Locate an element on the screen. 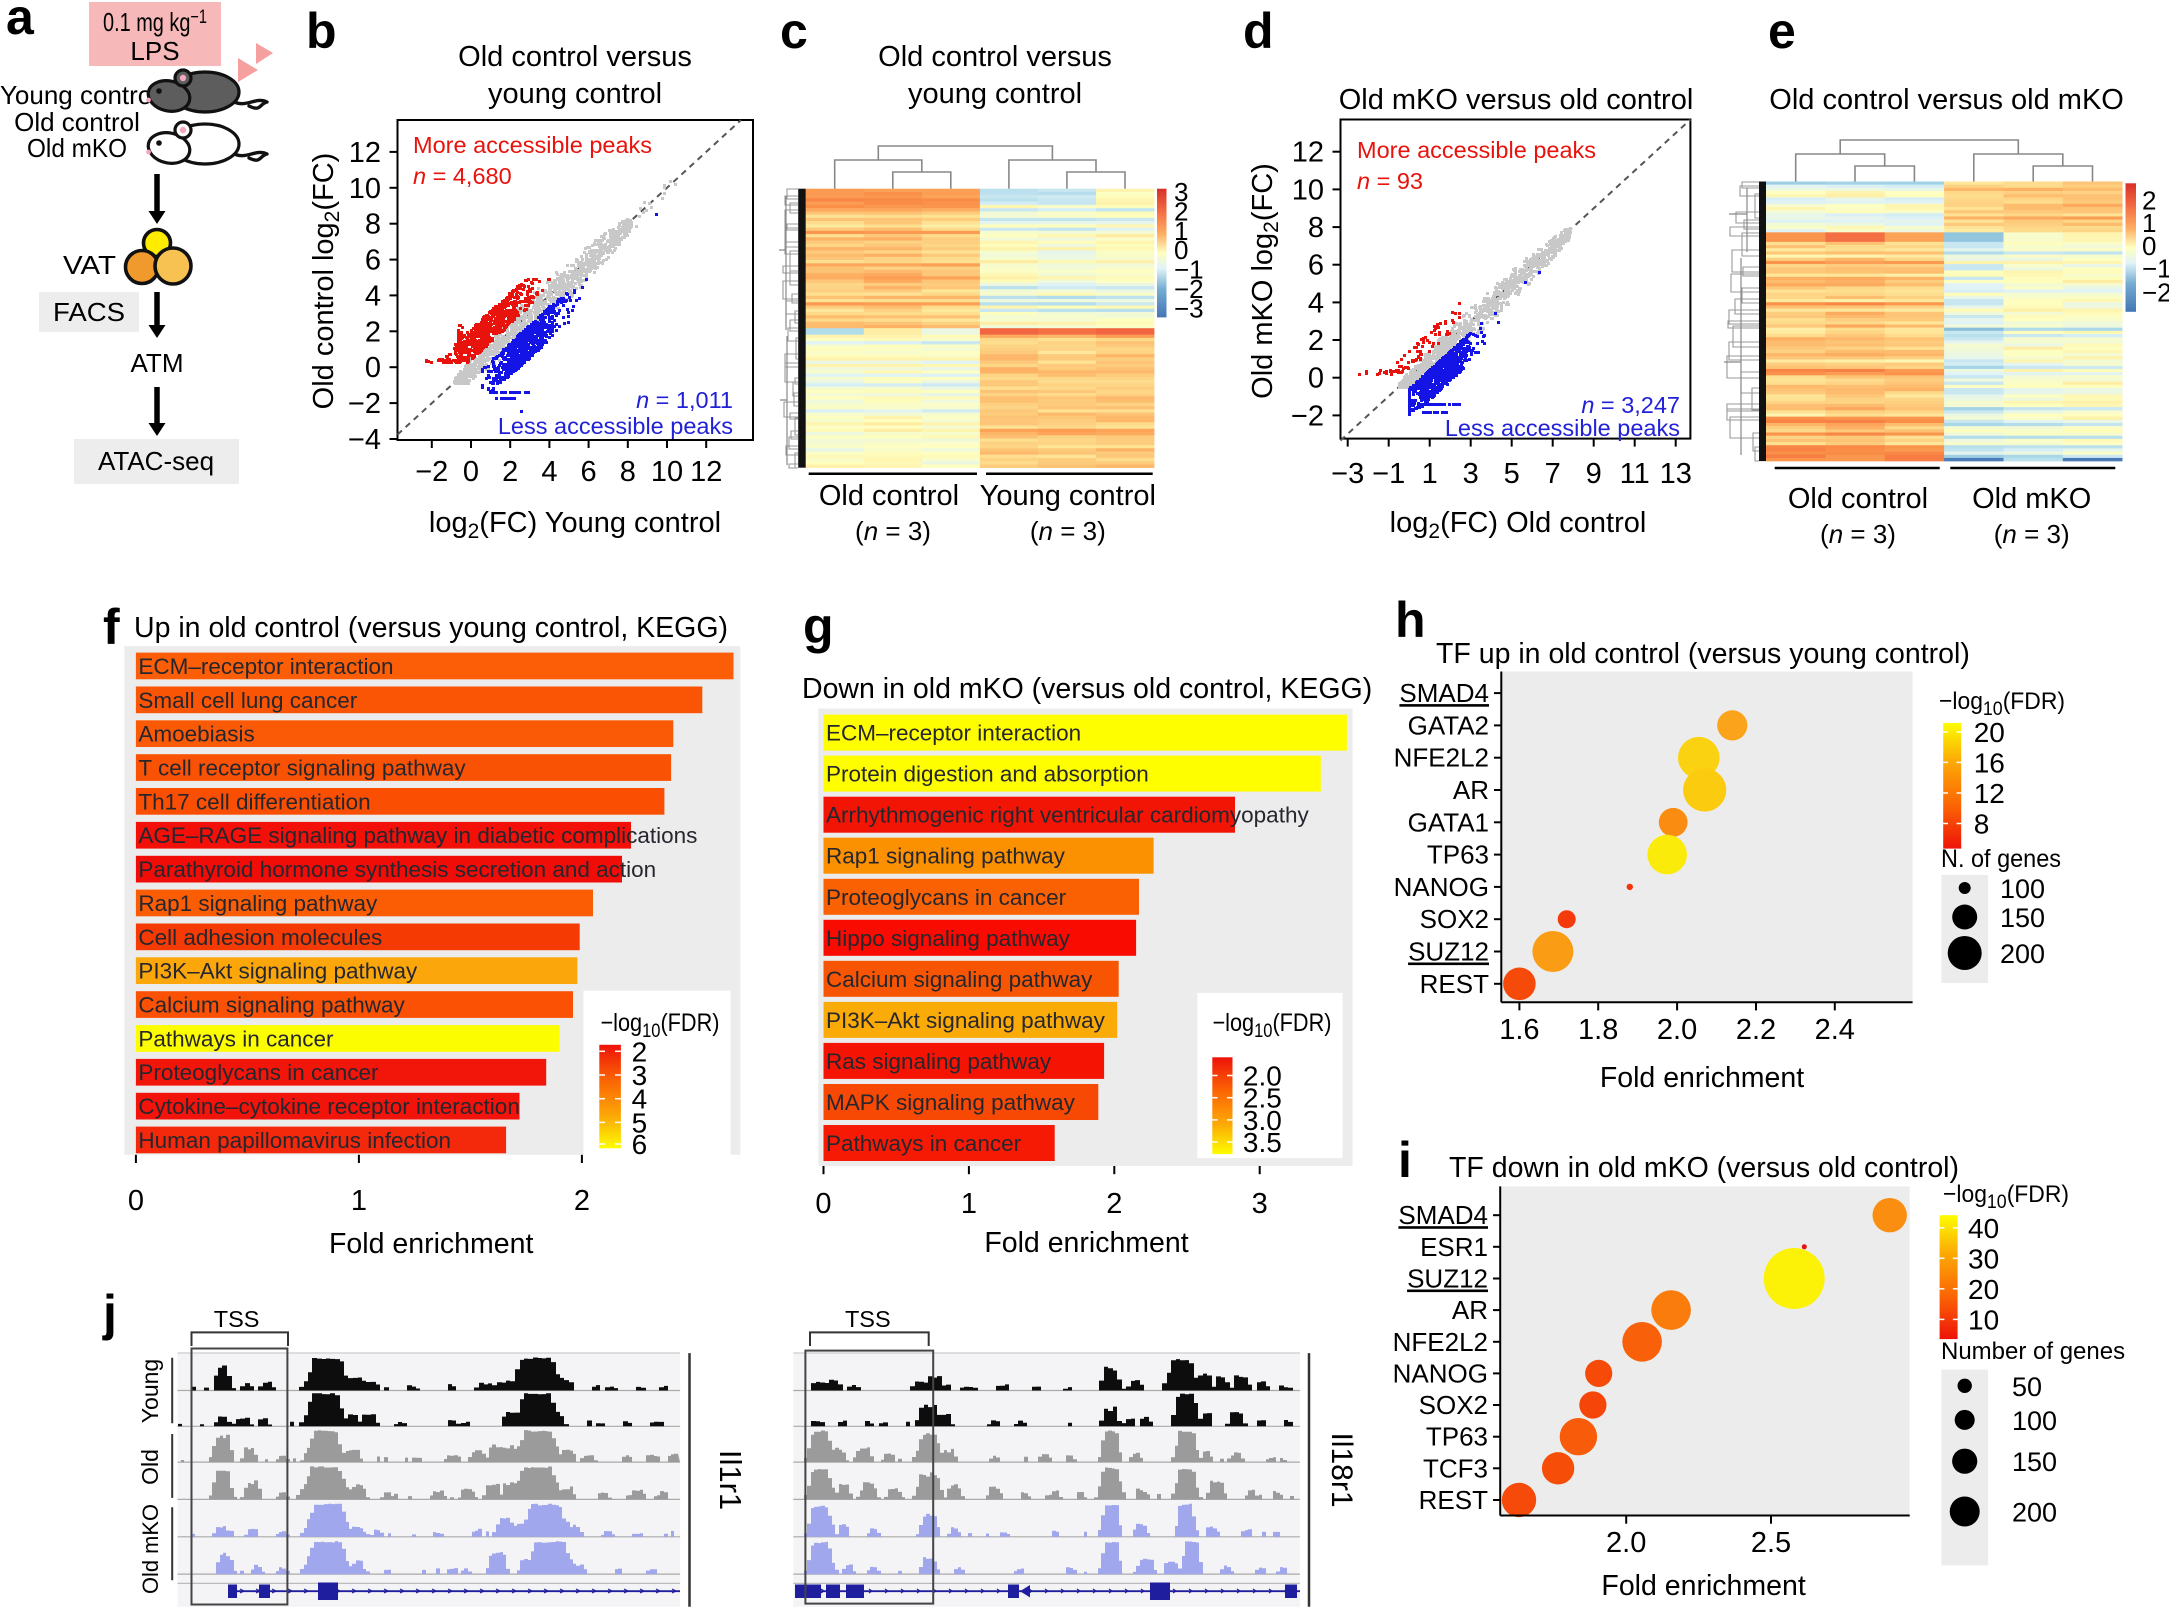 The height and width of the screenshot is (1612, 2169). svg-text: (n = 3) is located at coordinates (893, 531).